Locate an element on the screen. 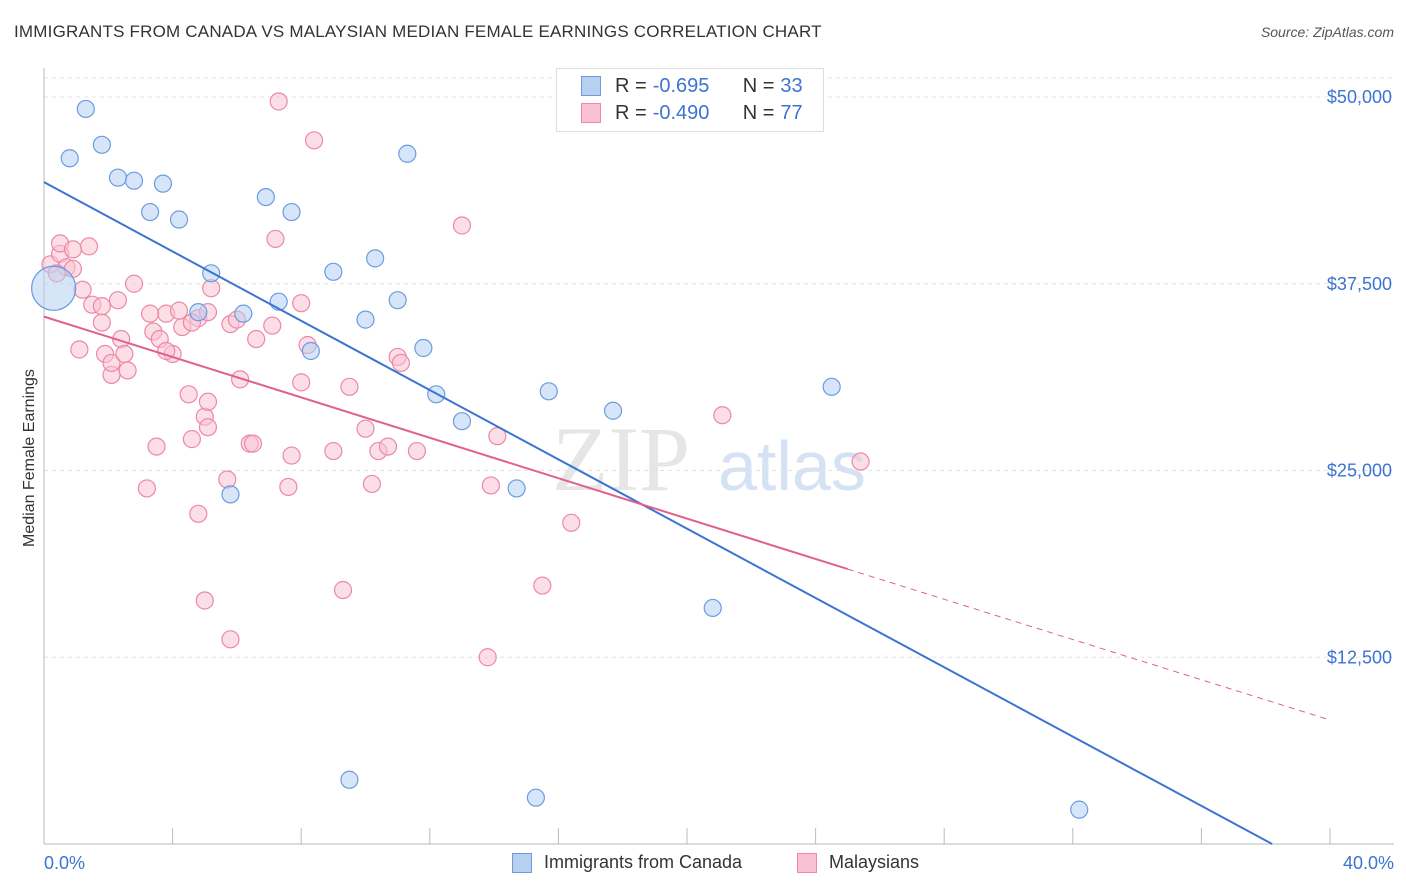  r-value: -0.490 is located at coordinates (681, 112).